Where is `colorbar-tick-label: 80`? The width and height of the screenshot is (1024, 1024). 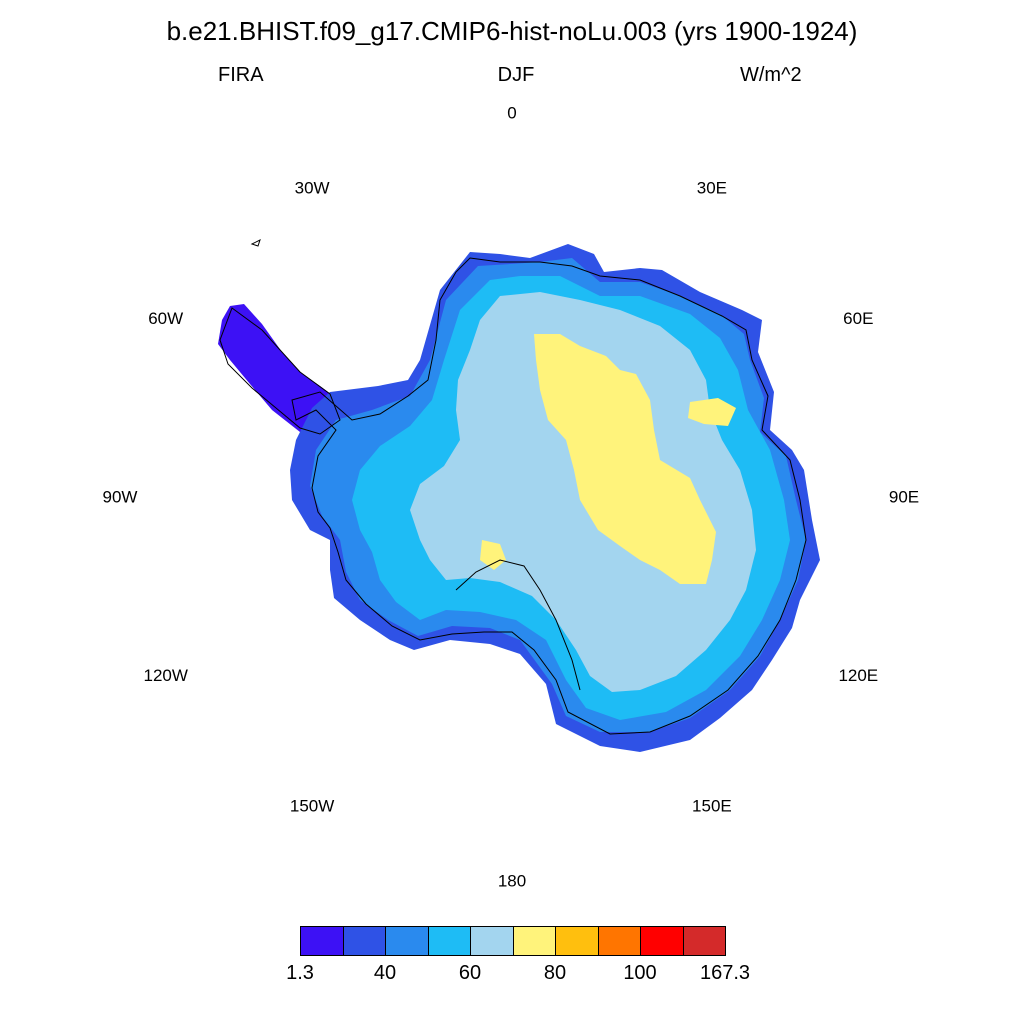
colorbar-tick-label: 80 is located at coordinates (555, 973).